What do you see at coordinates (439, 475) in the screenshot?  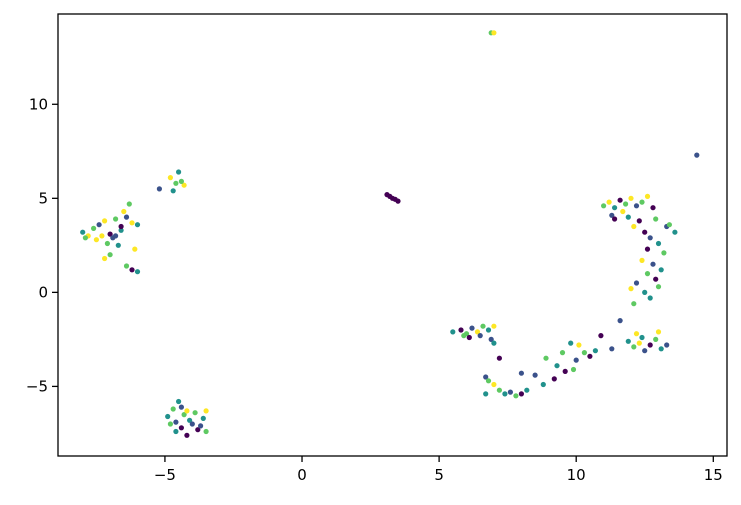 I see `x-tick-label: 5` at bounding box center [439, 475].